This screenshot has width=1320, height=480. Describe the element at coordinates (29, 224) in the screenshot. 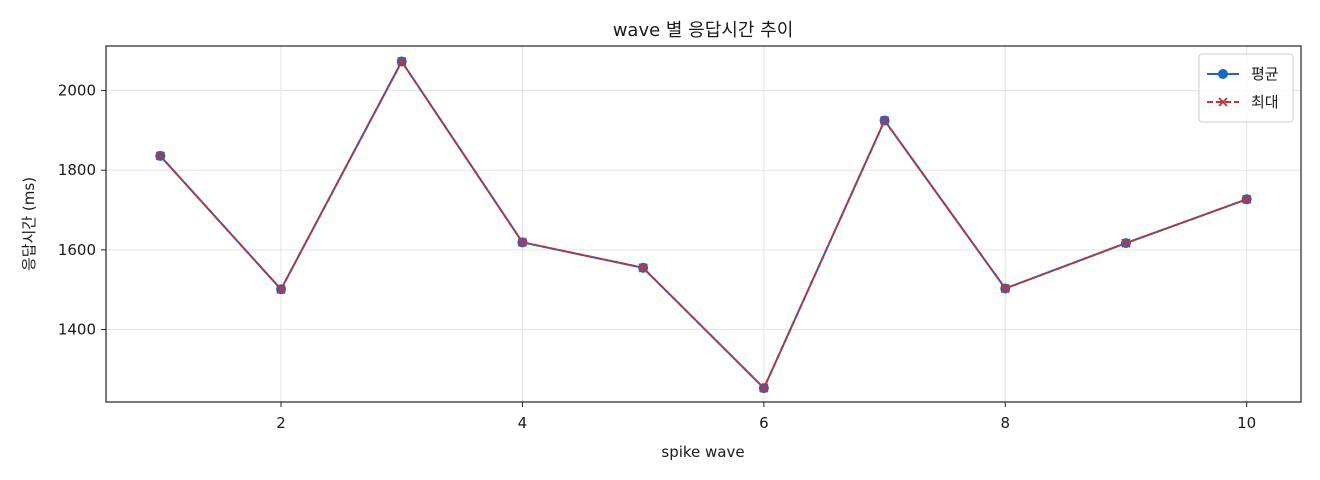

I see `y-axis-label: 응답시간 (ms)` at that location.